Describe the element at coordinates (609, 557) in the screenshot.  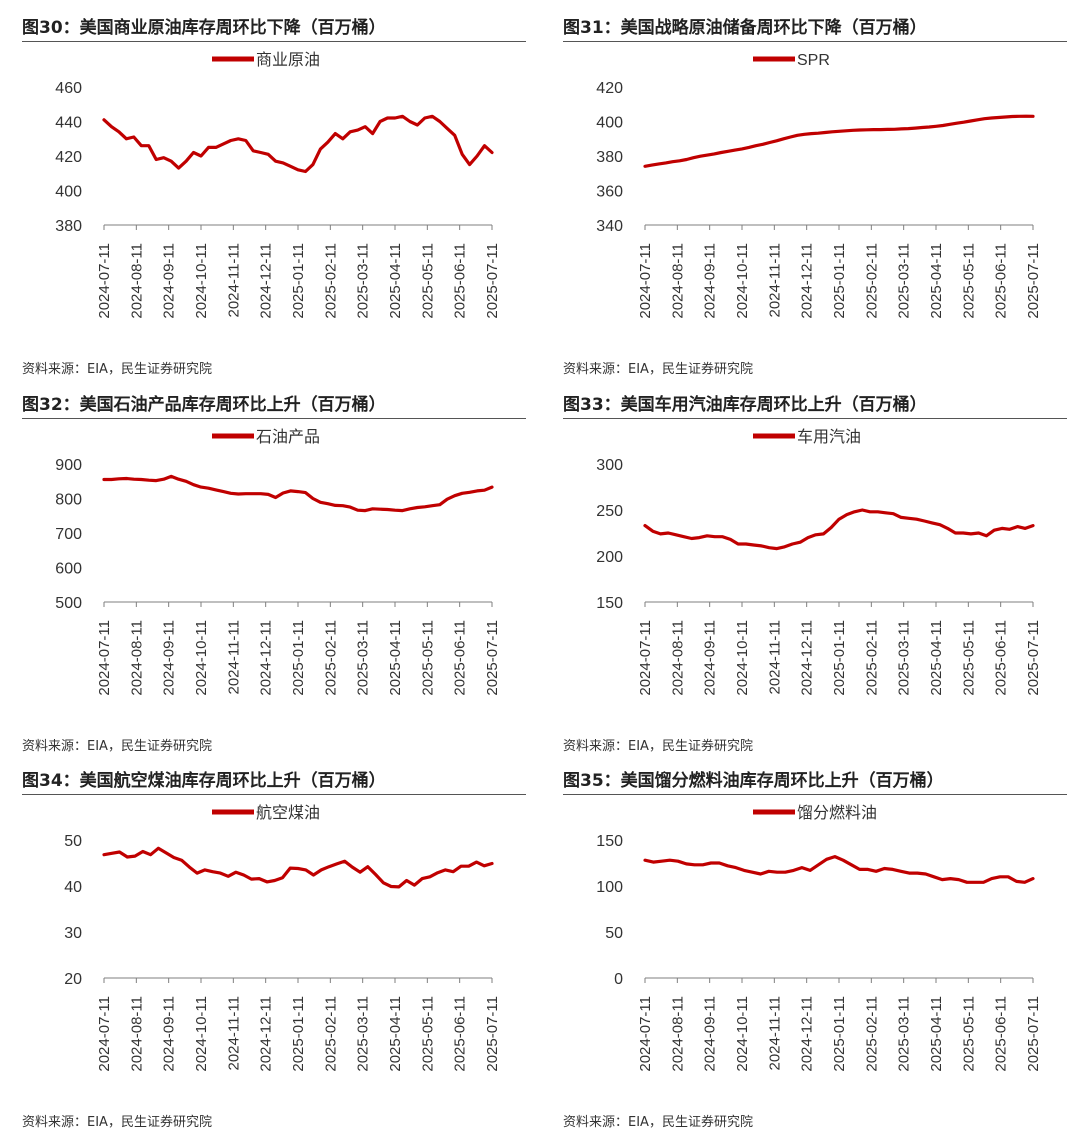
I see `y-tick-label: 200` at that location.